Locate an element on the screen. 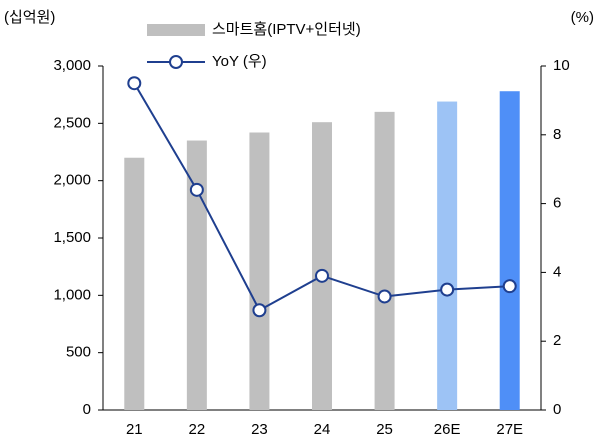 Image resolution: width=598 pixels, height=441 pixels. y2-tick-label: 8 is located at coordinates (557, 134).